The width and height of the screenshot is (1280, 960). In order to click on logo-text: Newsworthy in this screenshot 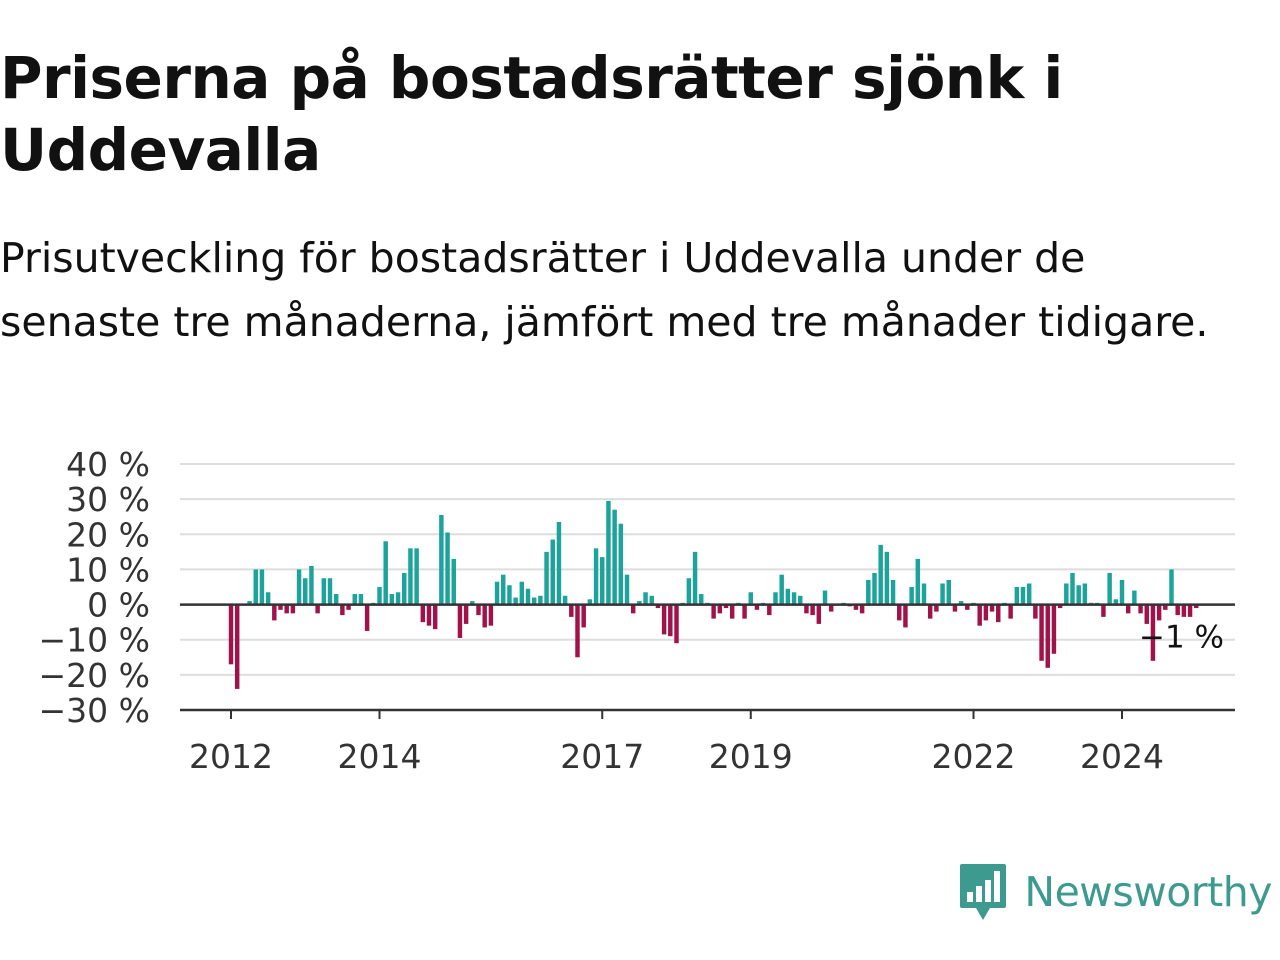, I will do `click(1148, 892)`.